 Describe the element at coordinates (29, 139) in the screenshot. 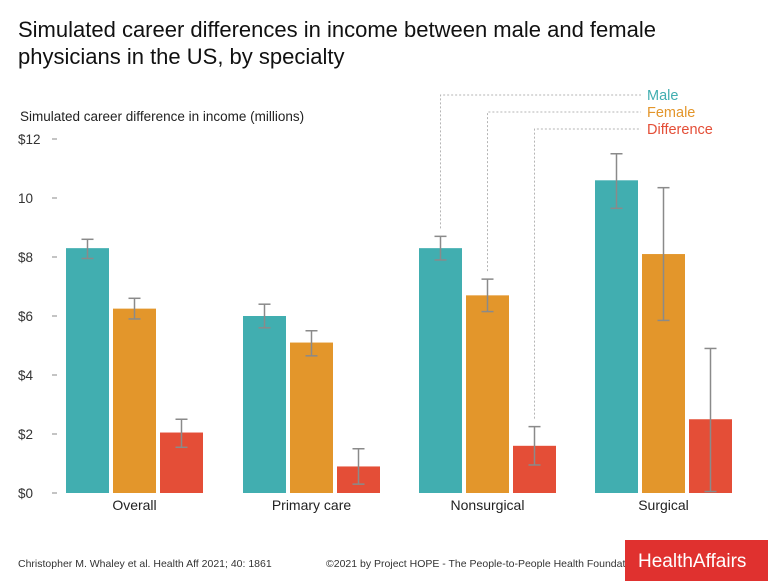

I see `y-tick-label: $12` at that location.